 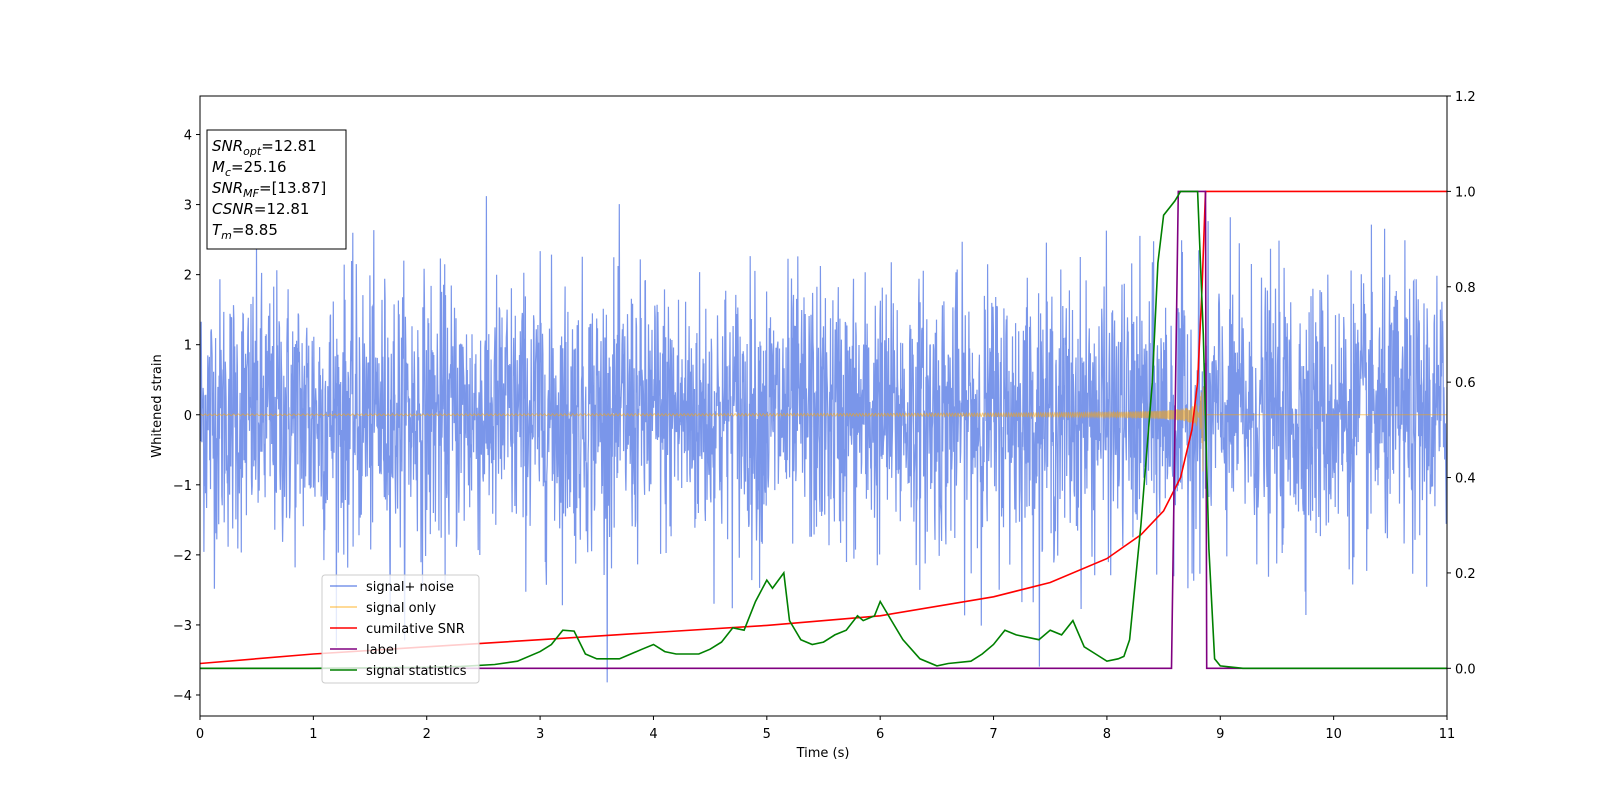 I want to click on y-left-tick-label: 0, so click(x=188, y=416).